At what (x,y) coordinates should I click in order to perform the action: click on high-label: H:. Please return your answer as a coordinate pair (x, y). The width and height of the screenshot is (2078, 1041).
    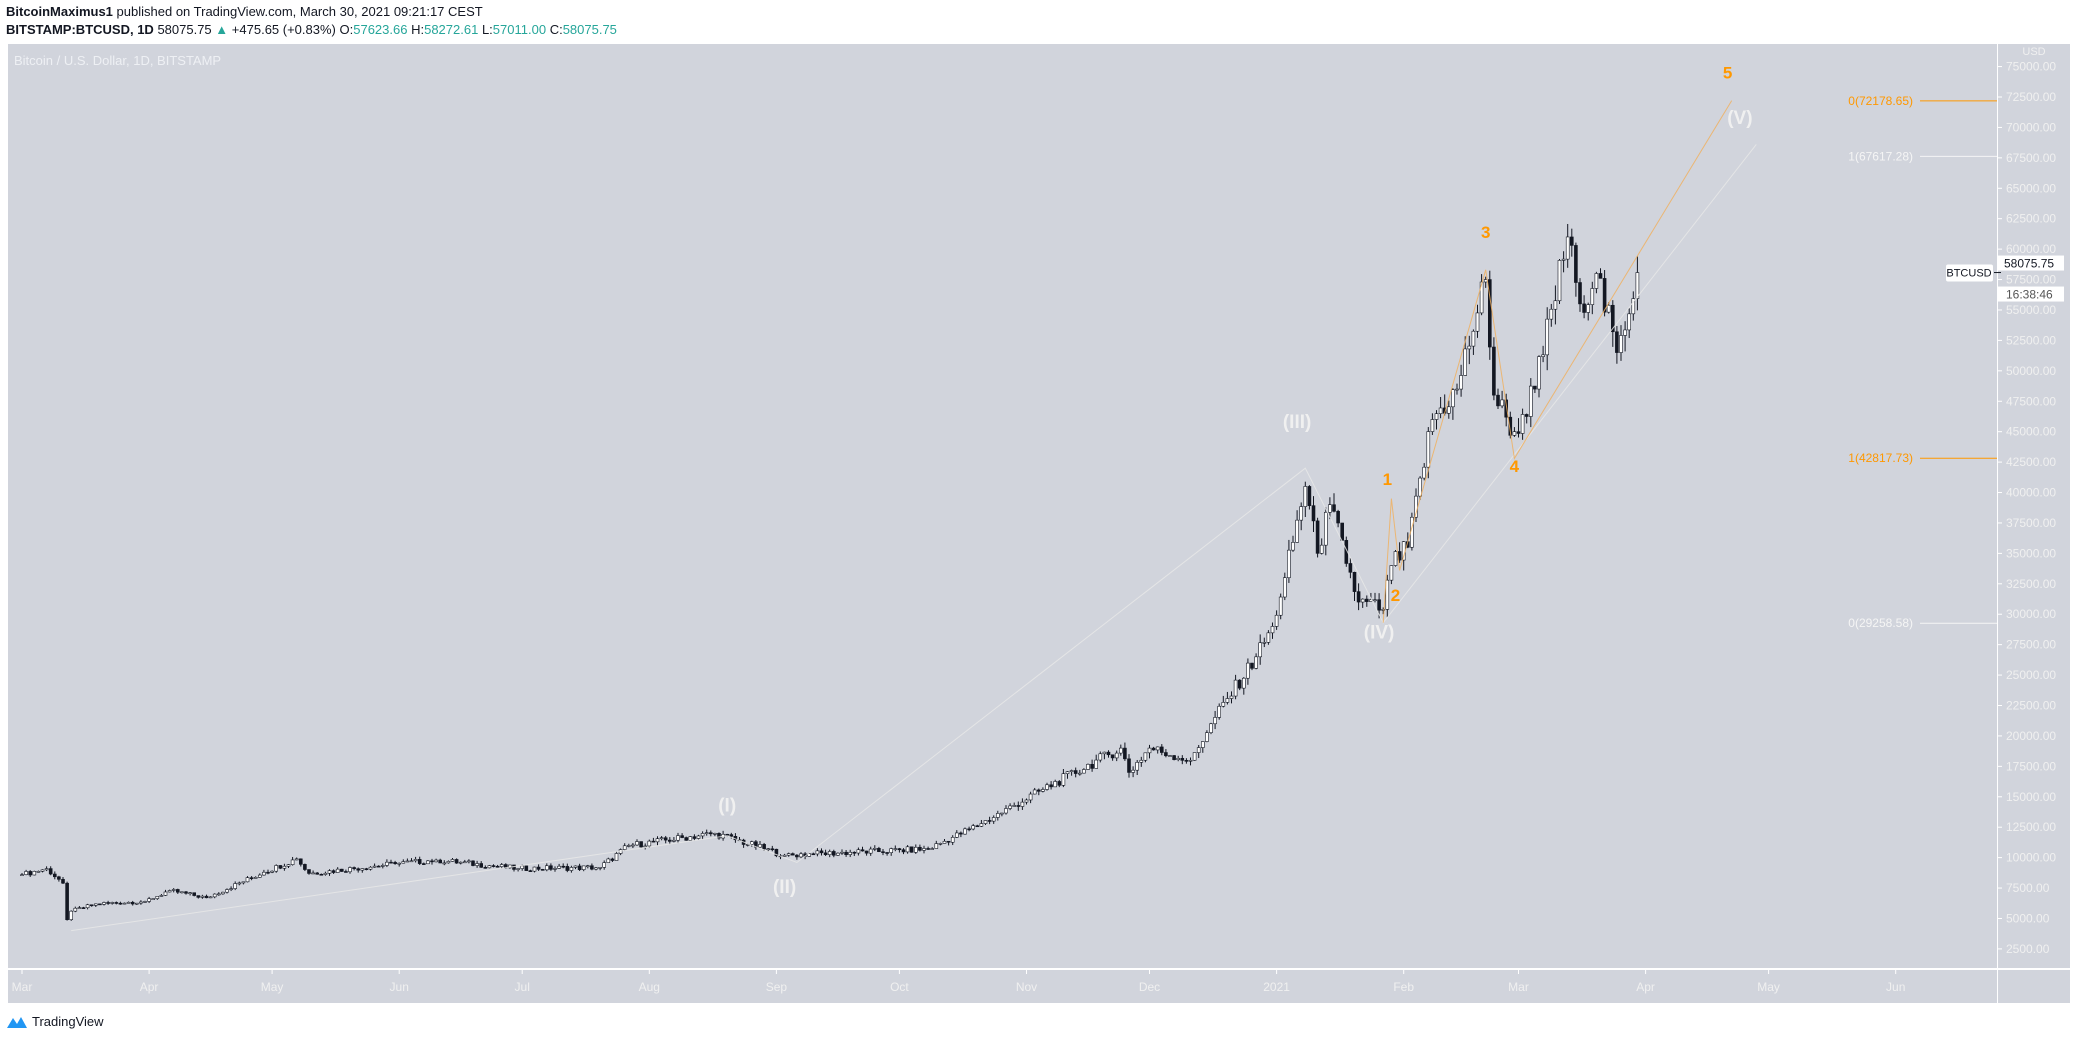
    Looking at the image, I should click on (418, 29).